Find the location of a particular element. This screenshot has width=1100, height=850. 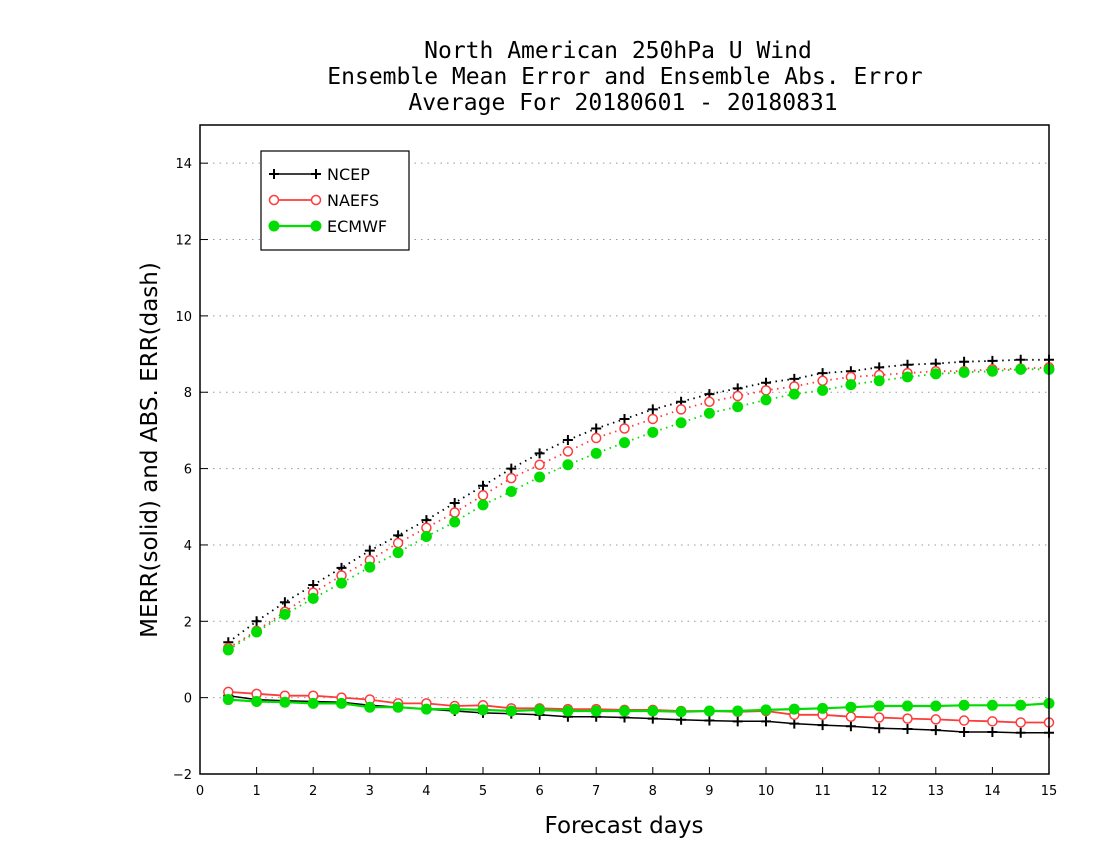

y-tick-label: 12 is located at coordinates (183, 241).